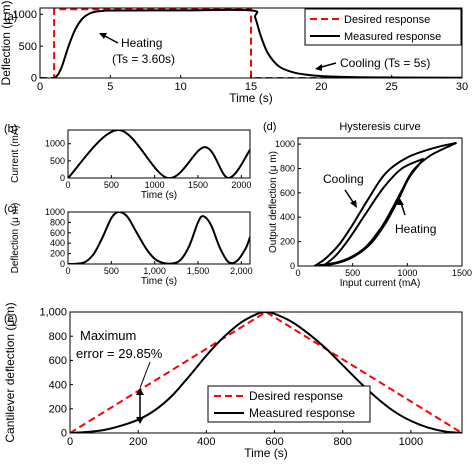 Image resolution: width=474 pixels, height=464 pixels. I want to click on x-tick-label: 1,500, so click(198, 271).